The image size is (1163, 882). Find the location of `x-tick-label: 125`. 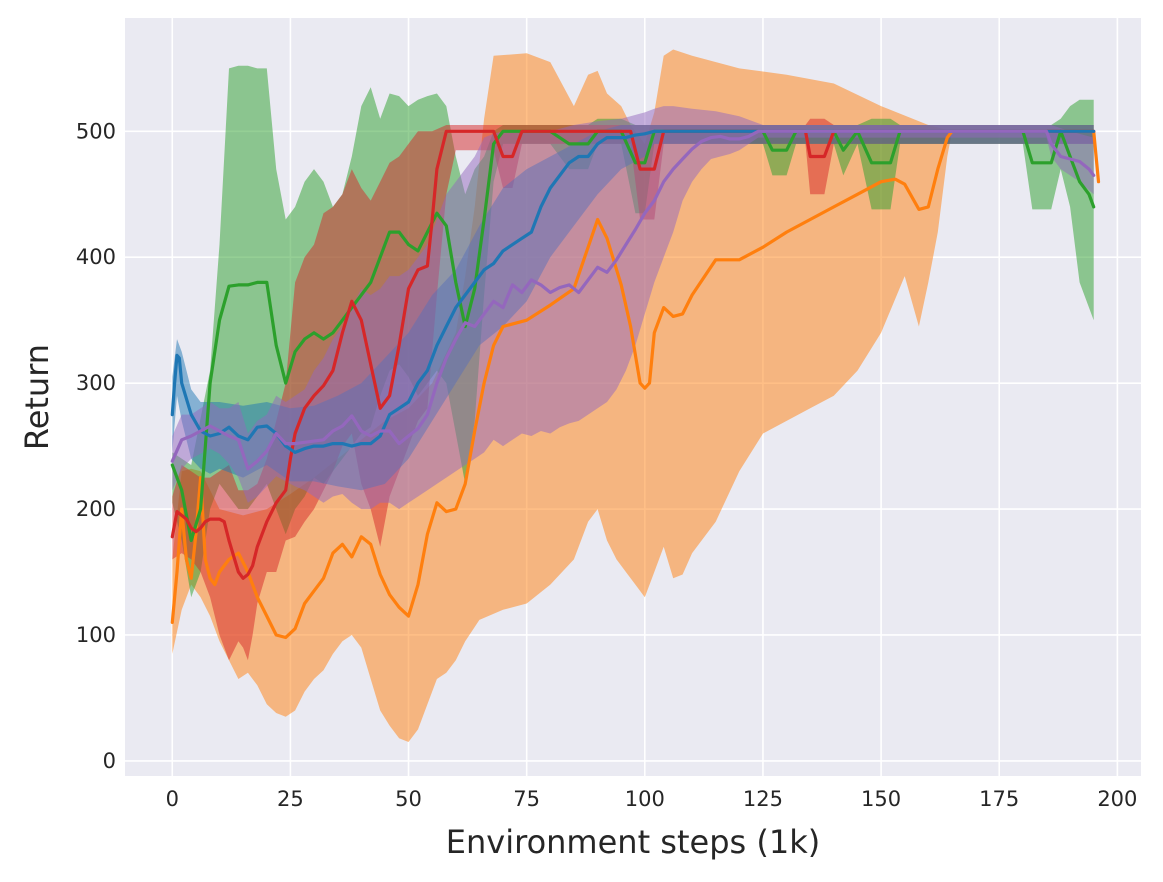

x-tick-label: 125 is located at coordinates (763, 799).